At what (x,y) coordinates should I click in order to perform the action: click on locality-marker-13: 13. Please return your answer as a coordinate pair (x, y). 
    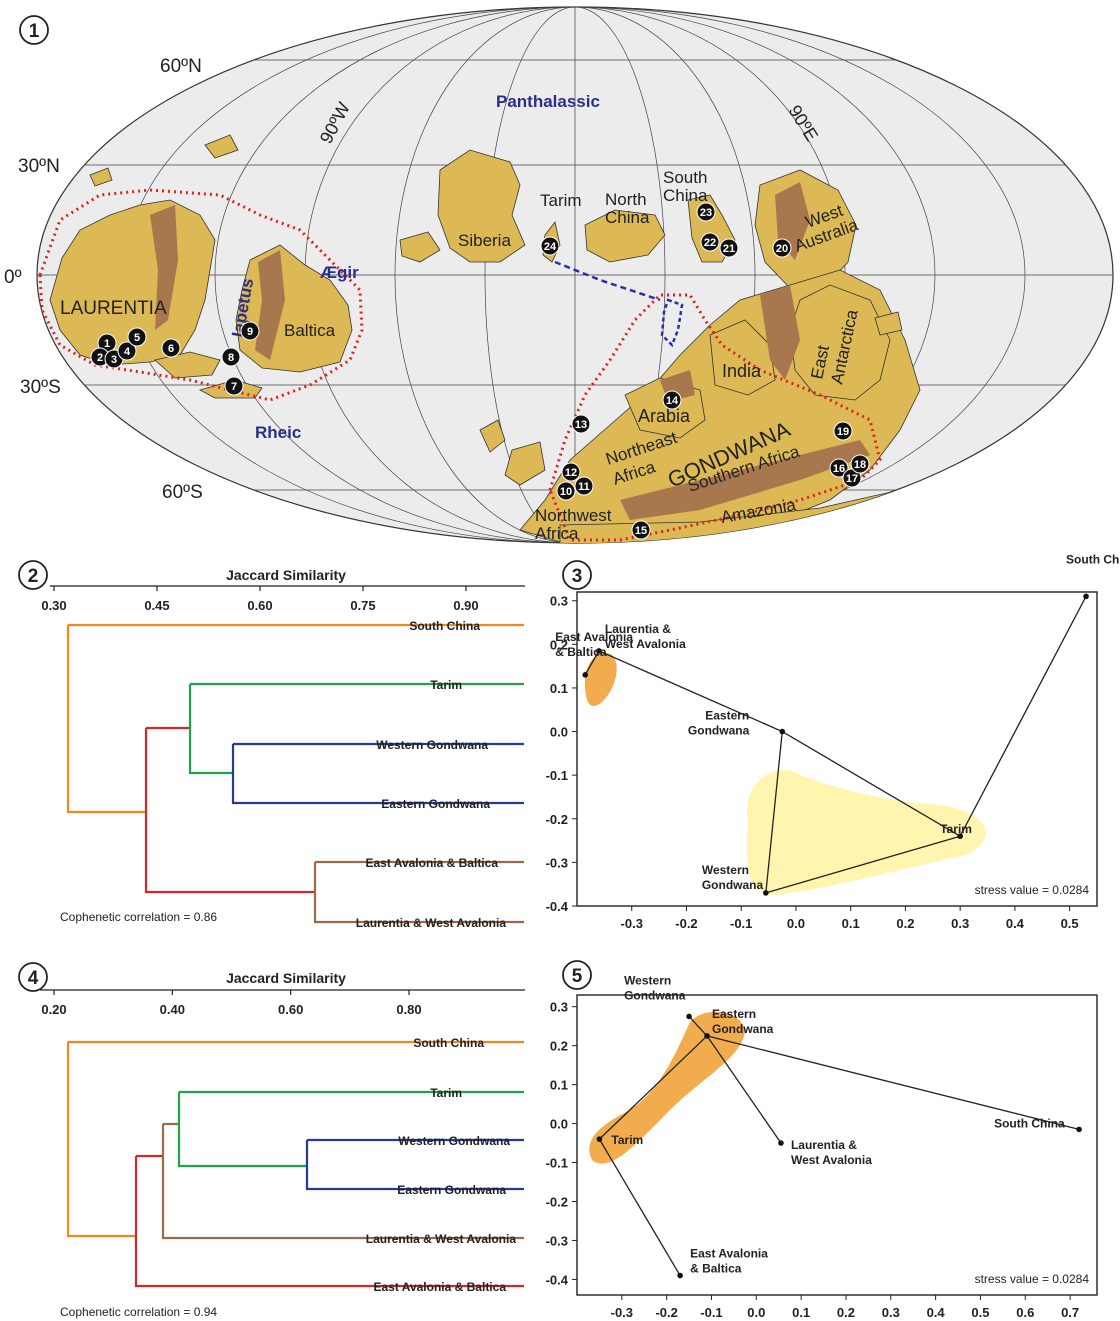
    Looking at the image, I should click on (581, 424).